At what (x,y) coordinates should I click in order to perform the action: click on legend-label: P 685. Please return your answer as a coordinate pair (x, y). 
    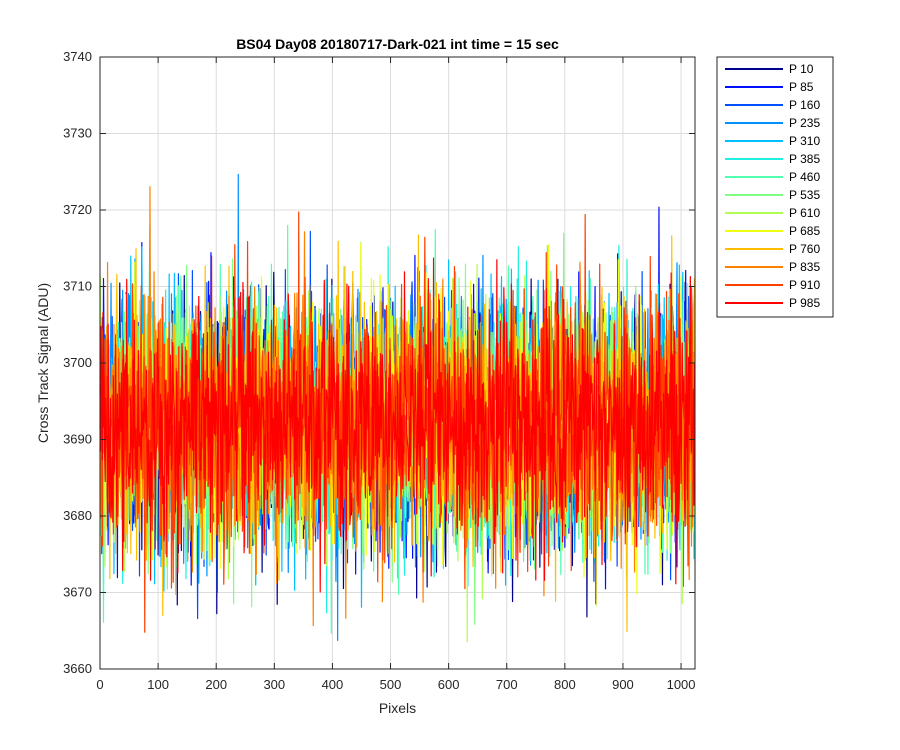
    Looking at the image, I should click on (804, 231).